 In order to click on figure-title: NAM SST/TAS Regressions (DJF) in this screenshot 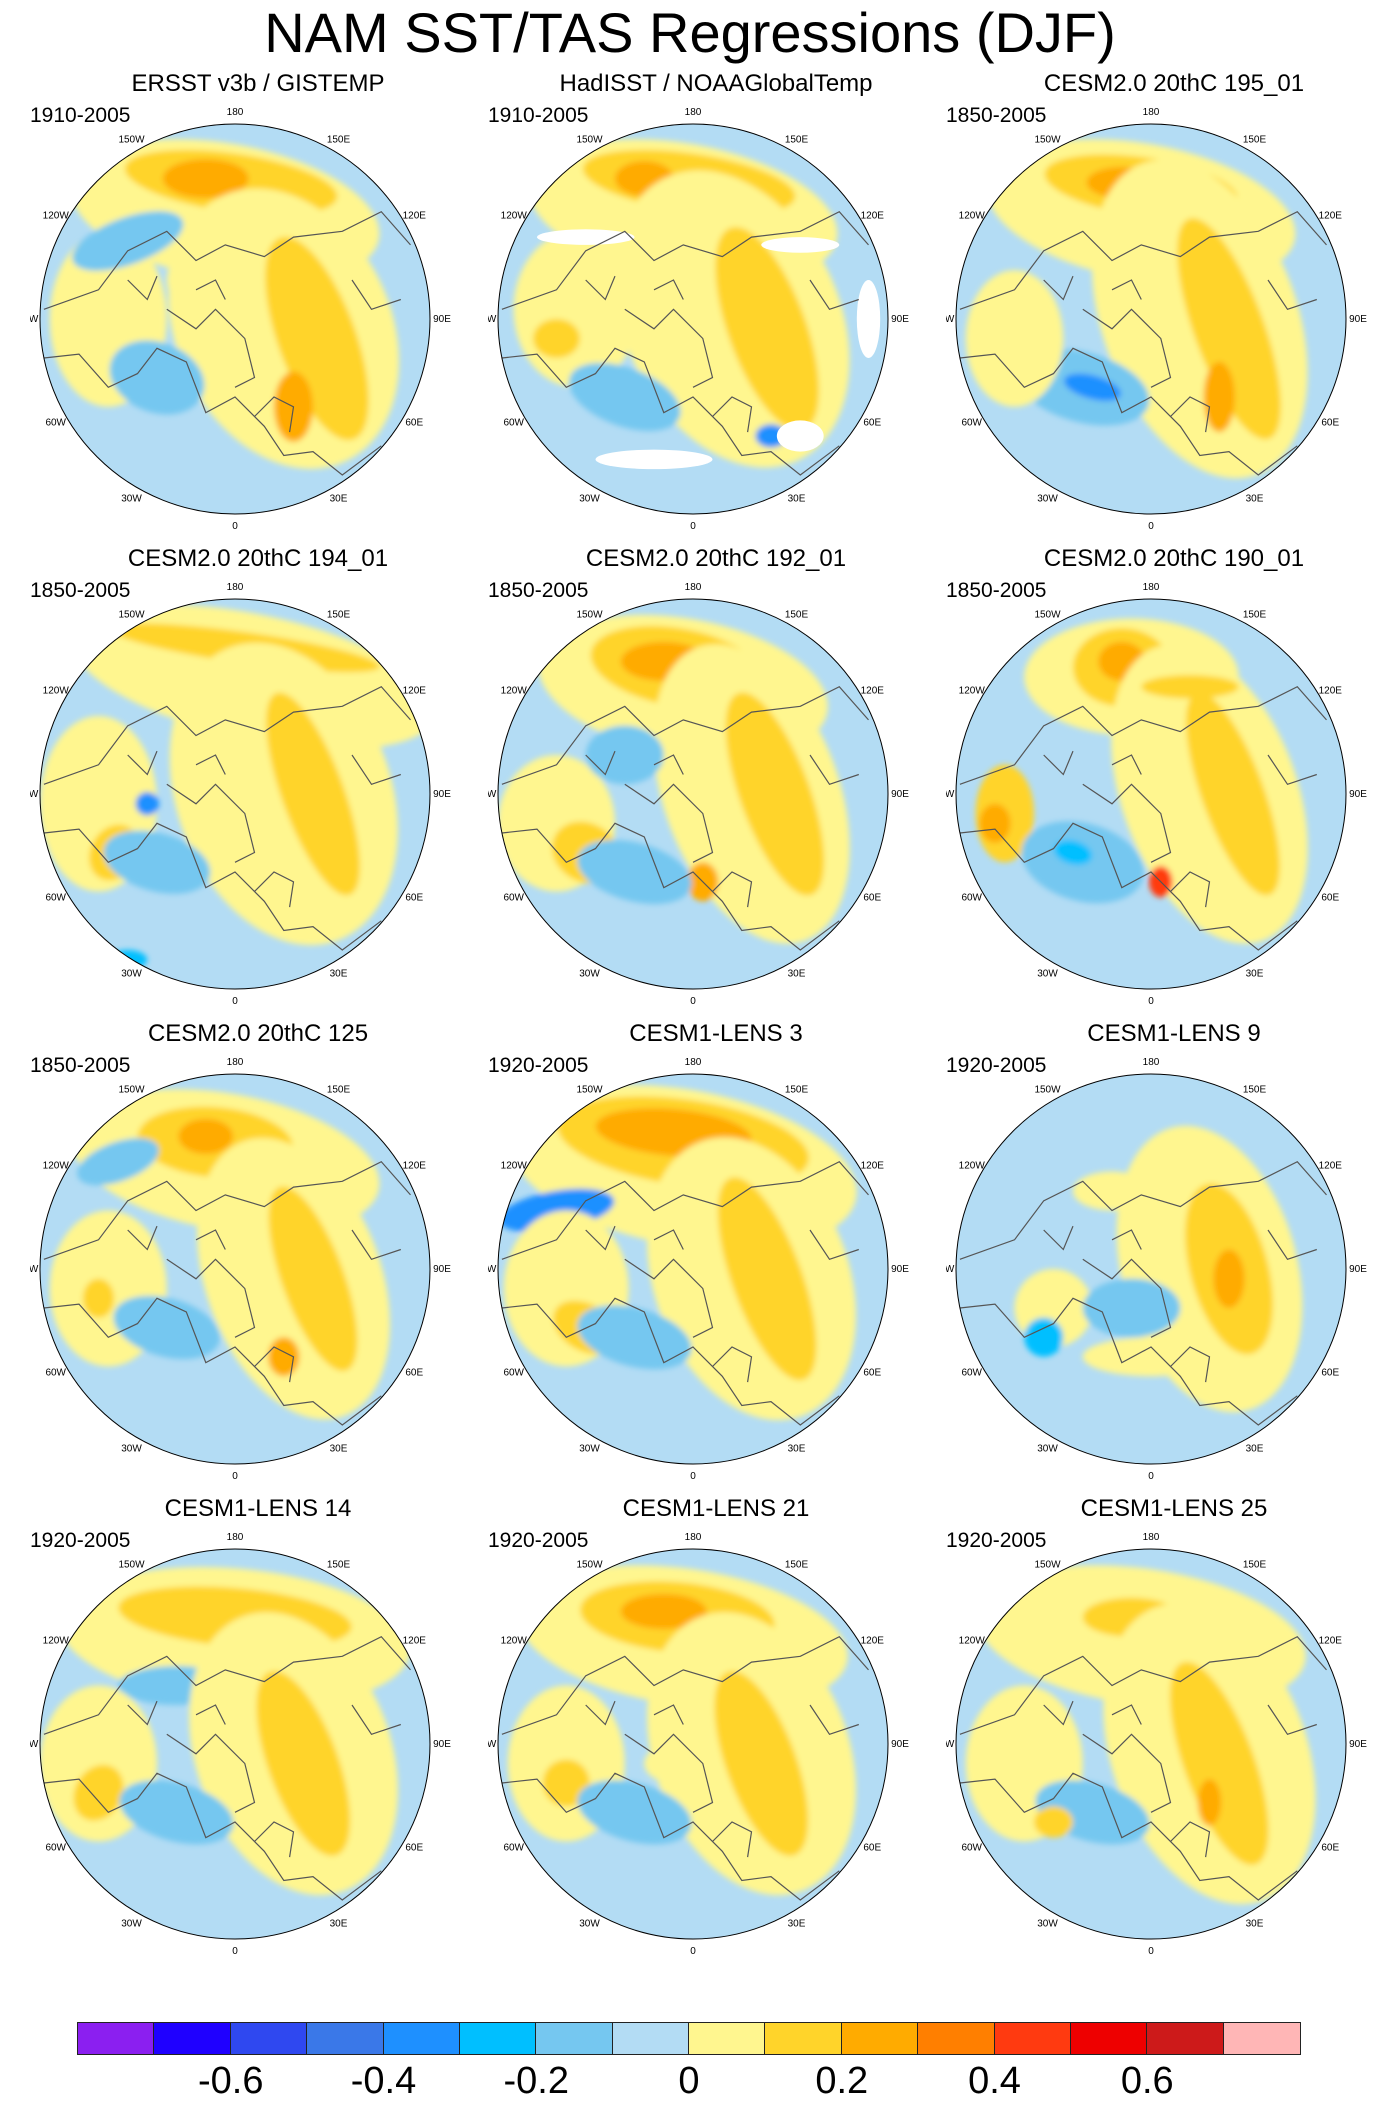, I will do `click(690, 32)`.